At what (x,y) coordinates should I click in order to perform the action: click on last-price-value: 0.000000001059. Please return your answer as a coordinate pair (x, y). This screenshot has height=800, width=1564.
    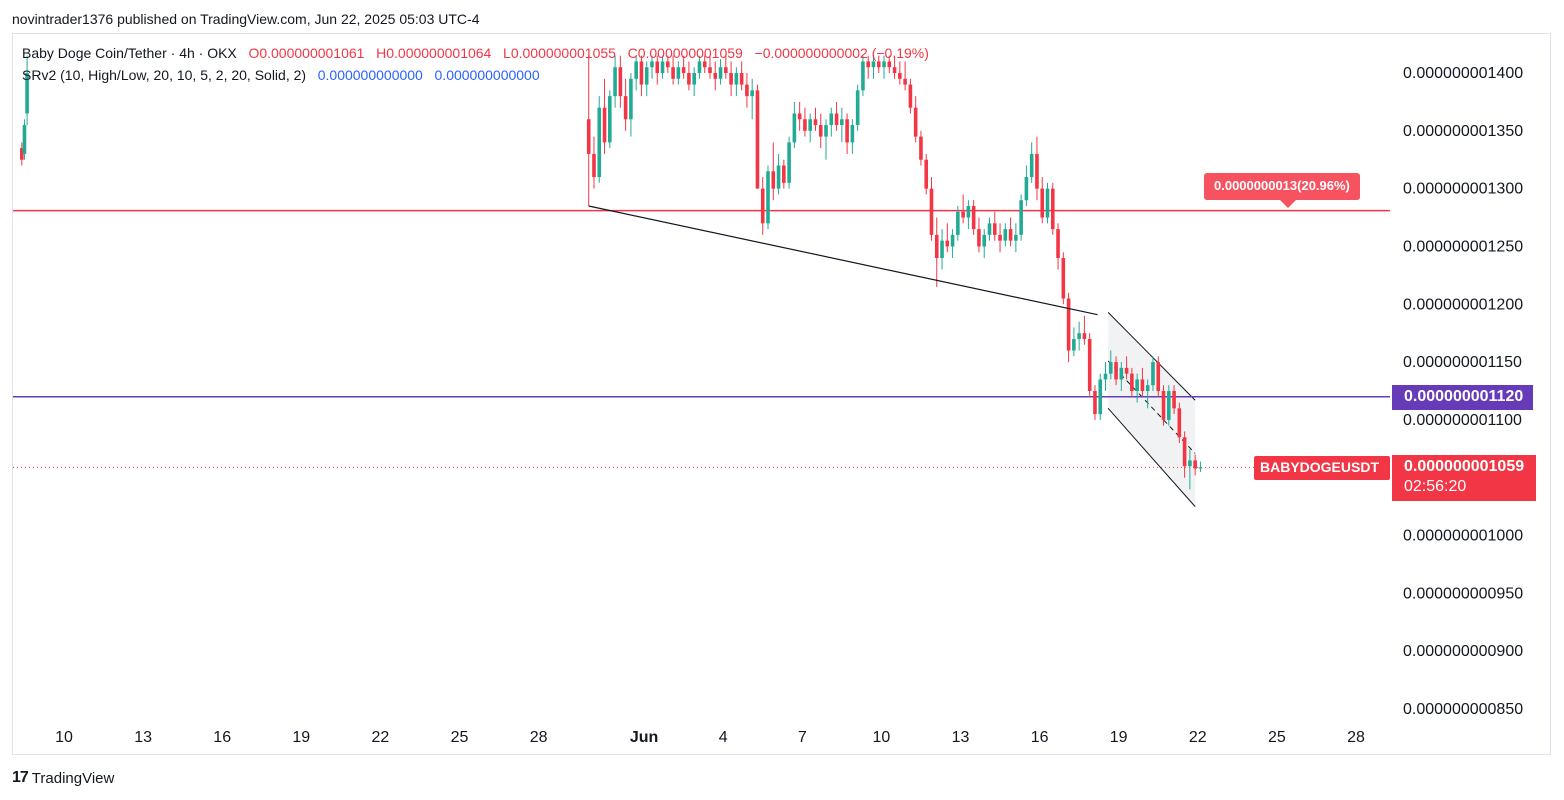
    Looking at the image, I should click on (1464, 466).